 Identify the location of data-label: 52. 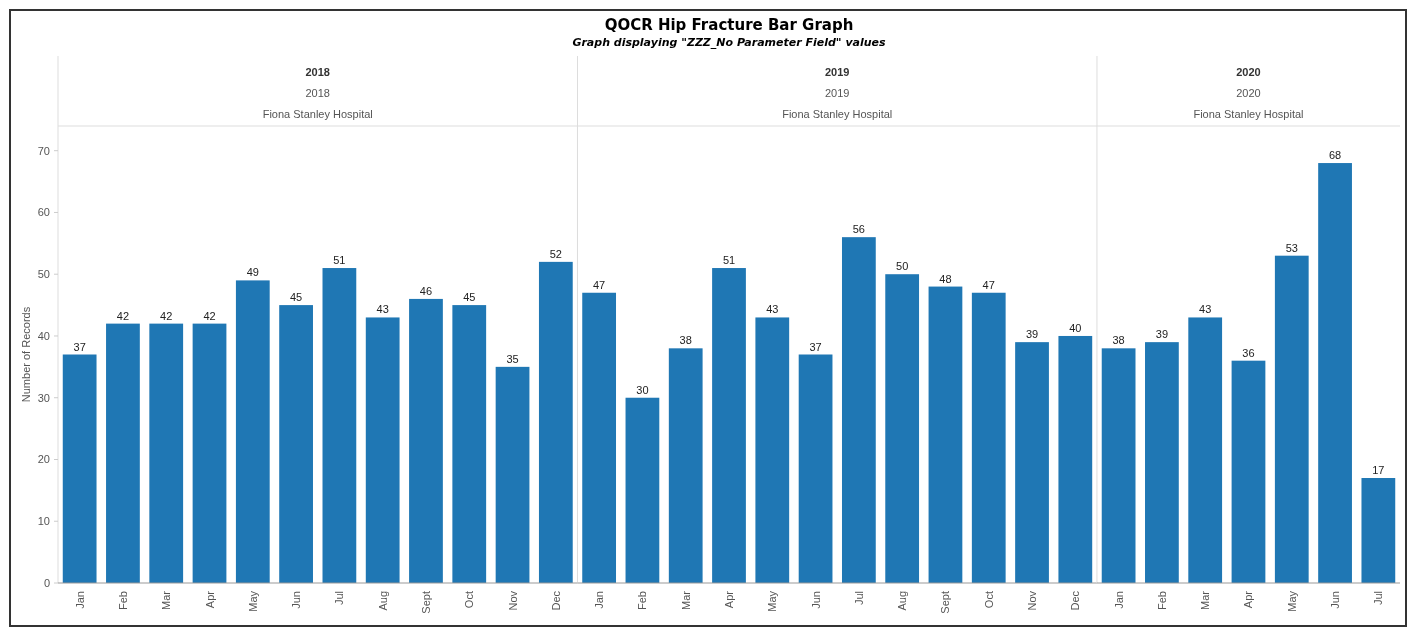
(555, 253).